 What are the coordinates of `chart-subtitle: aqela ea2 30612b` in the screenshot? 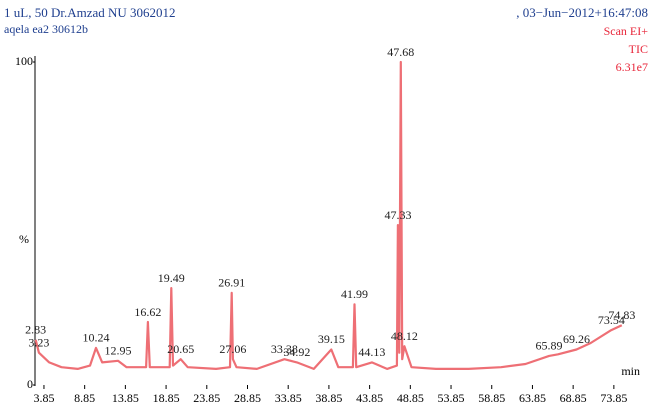 It's located at (46, 29).